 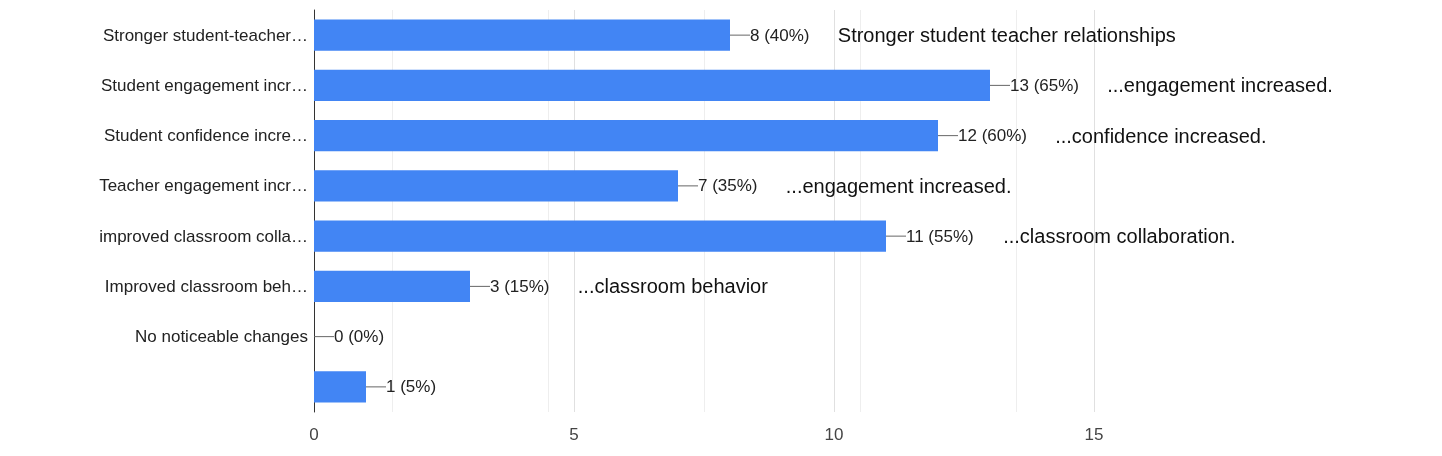 I want to click on text: ...engagement increased., so click(x=1220, y=85).